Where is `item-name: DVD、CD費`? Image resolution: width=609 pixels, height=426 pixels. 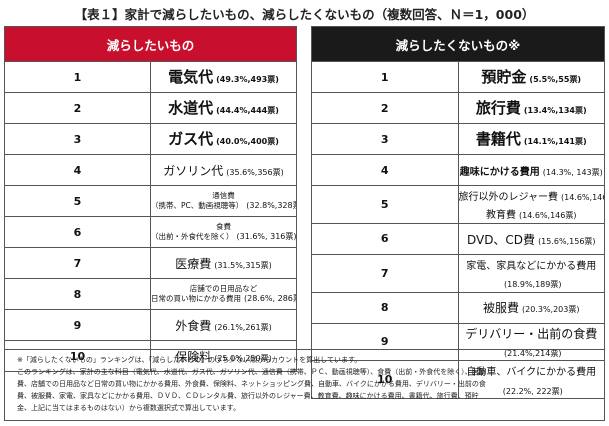 item-name: DVD、CD費 is located at coordinates (501, 239).